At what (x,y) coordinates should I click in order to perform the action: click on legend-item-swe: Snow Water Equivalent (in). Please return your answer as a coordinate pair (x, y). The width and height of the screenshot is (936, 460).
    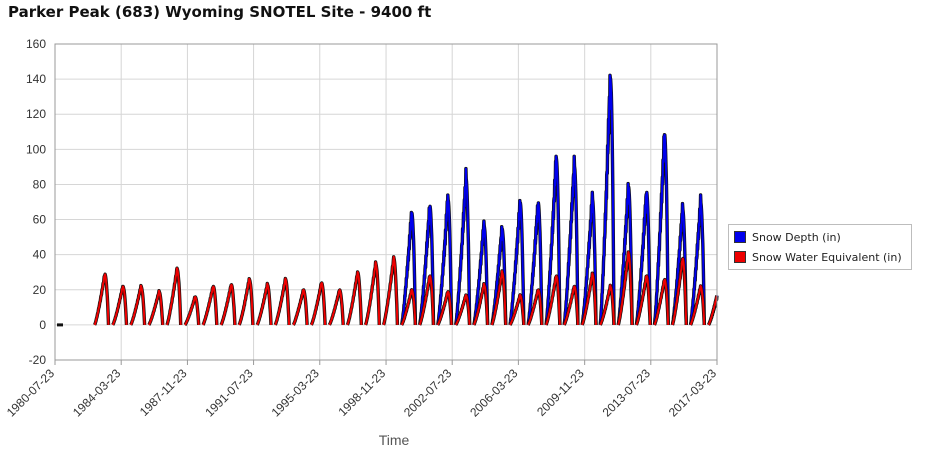
    Looking at the image, I should click on (818, 257).